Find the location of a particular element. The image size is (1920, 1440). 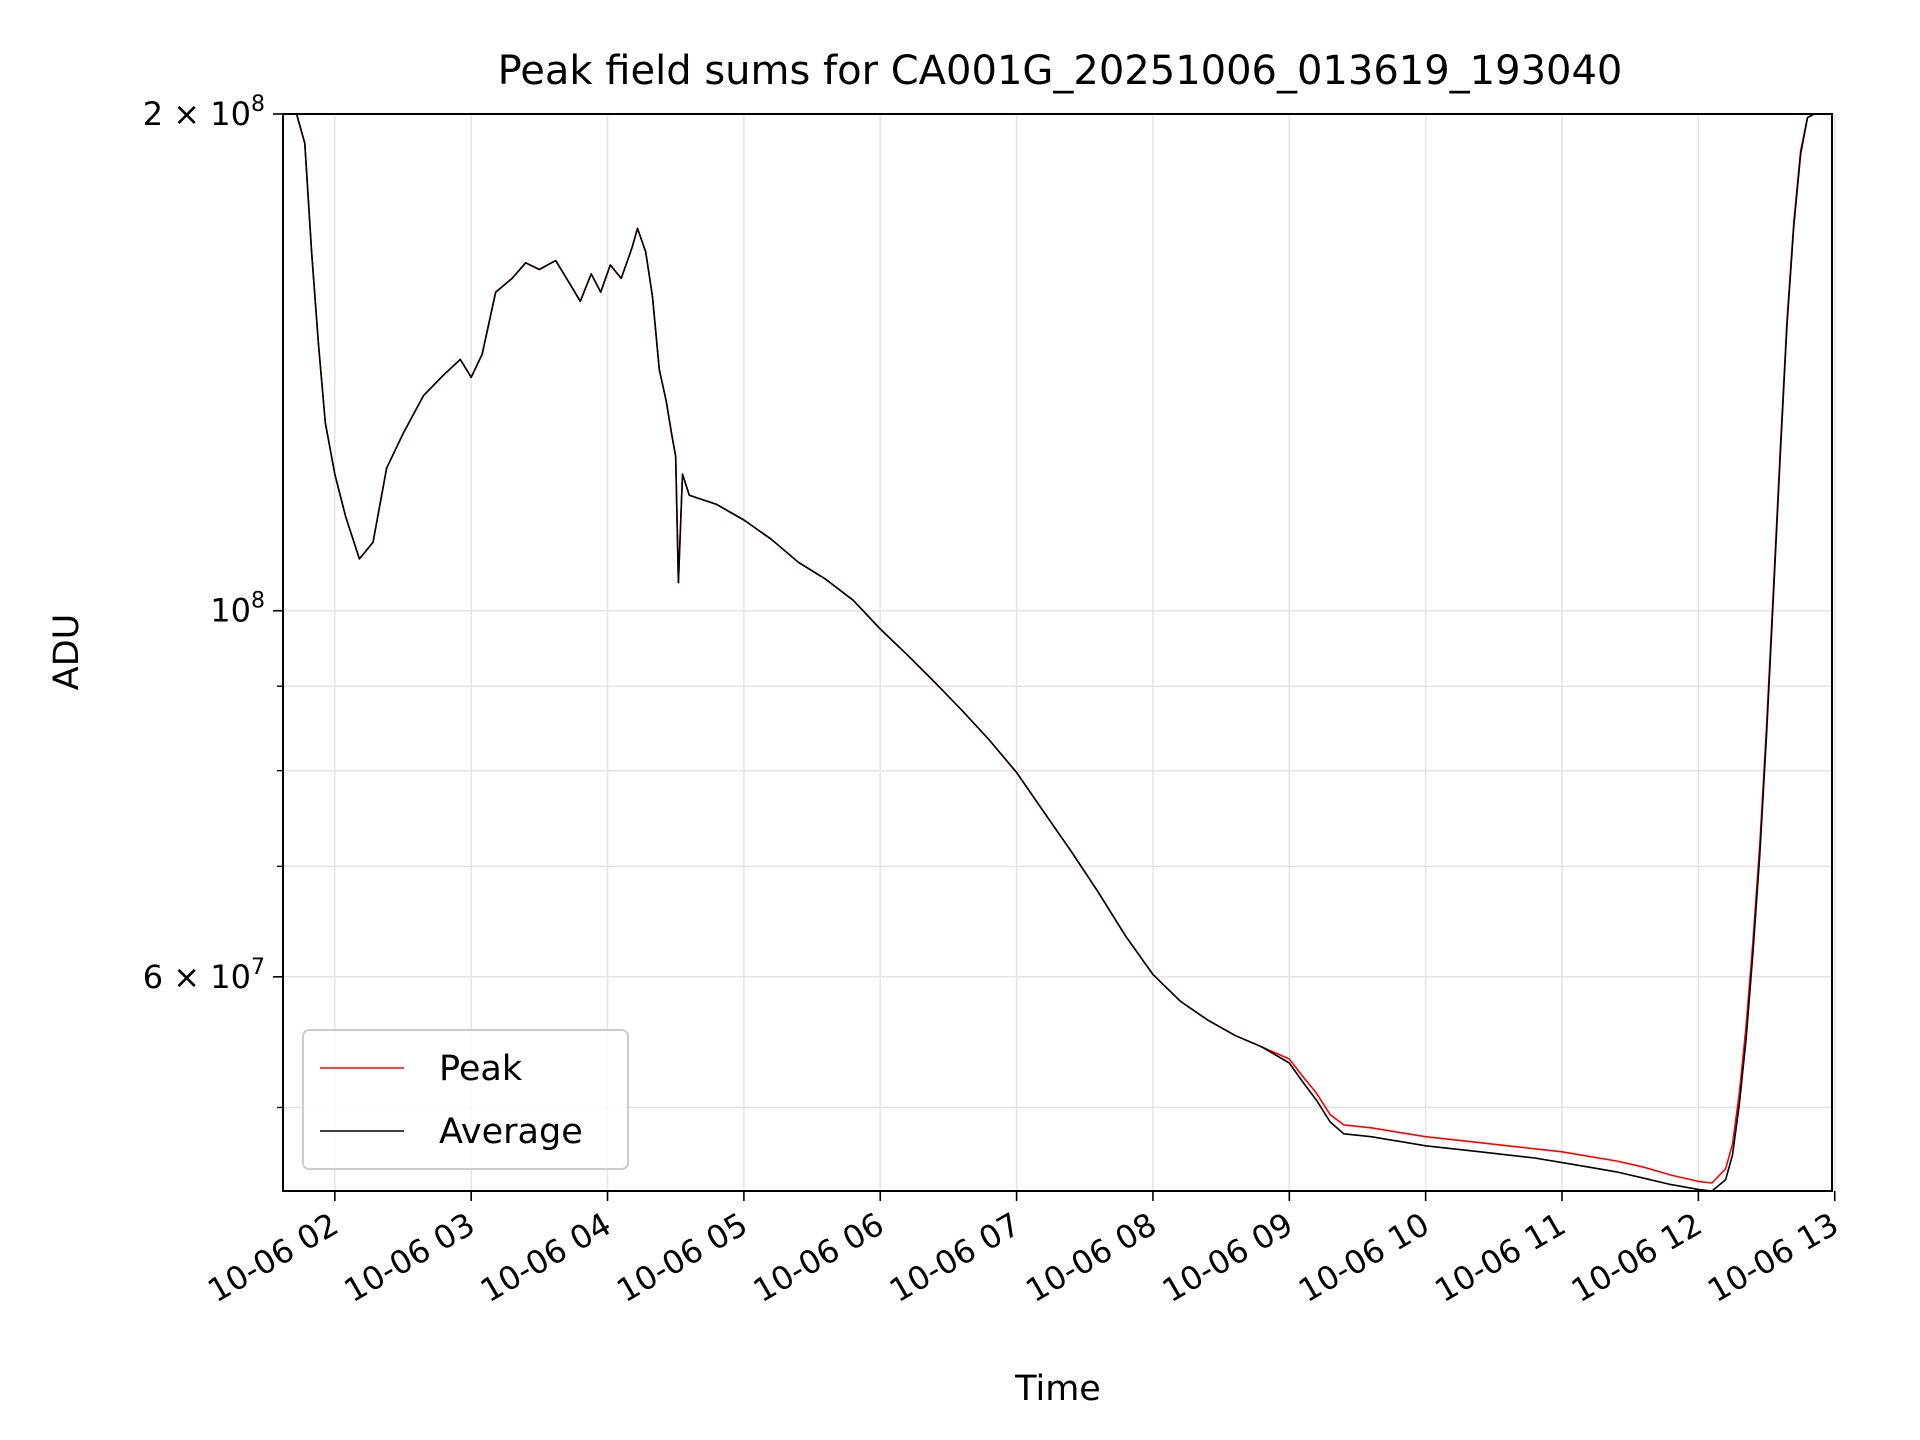

legend-box is located at coordinates (465, 1099).